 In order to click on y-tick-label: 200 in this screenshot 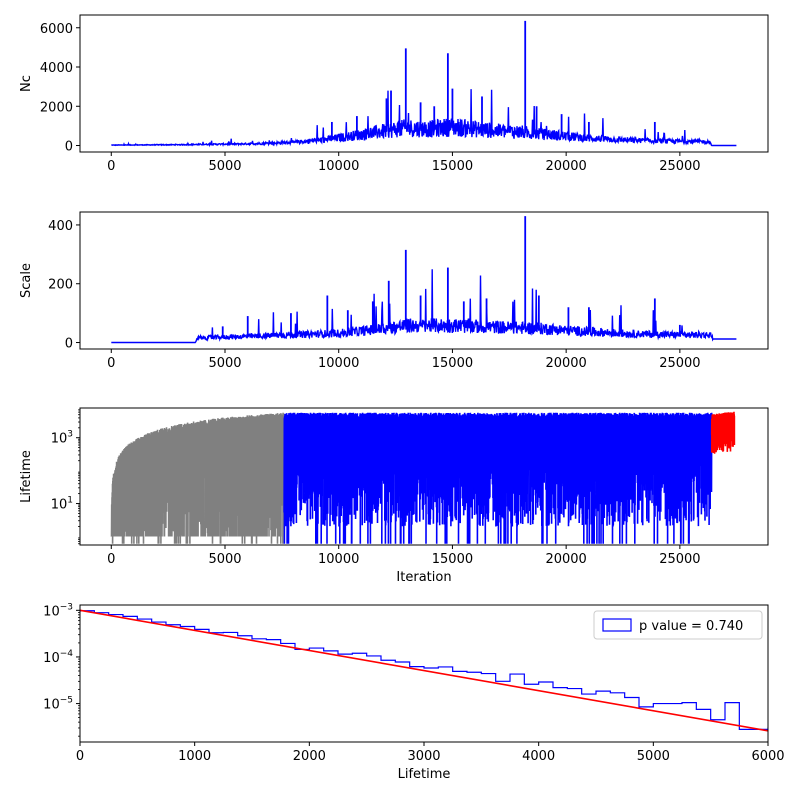, I will do `click(60, 285)`.